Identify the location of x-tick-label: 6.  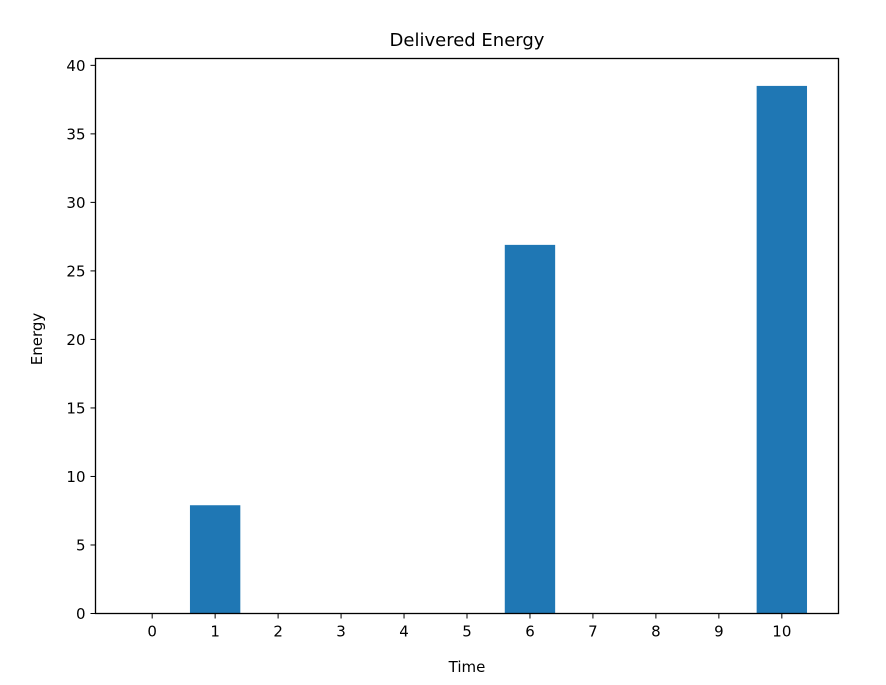
(530, 632).